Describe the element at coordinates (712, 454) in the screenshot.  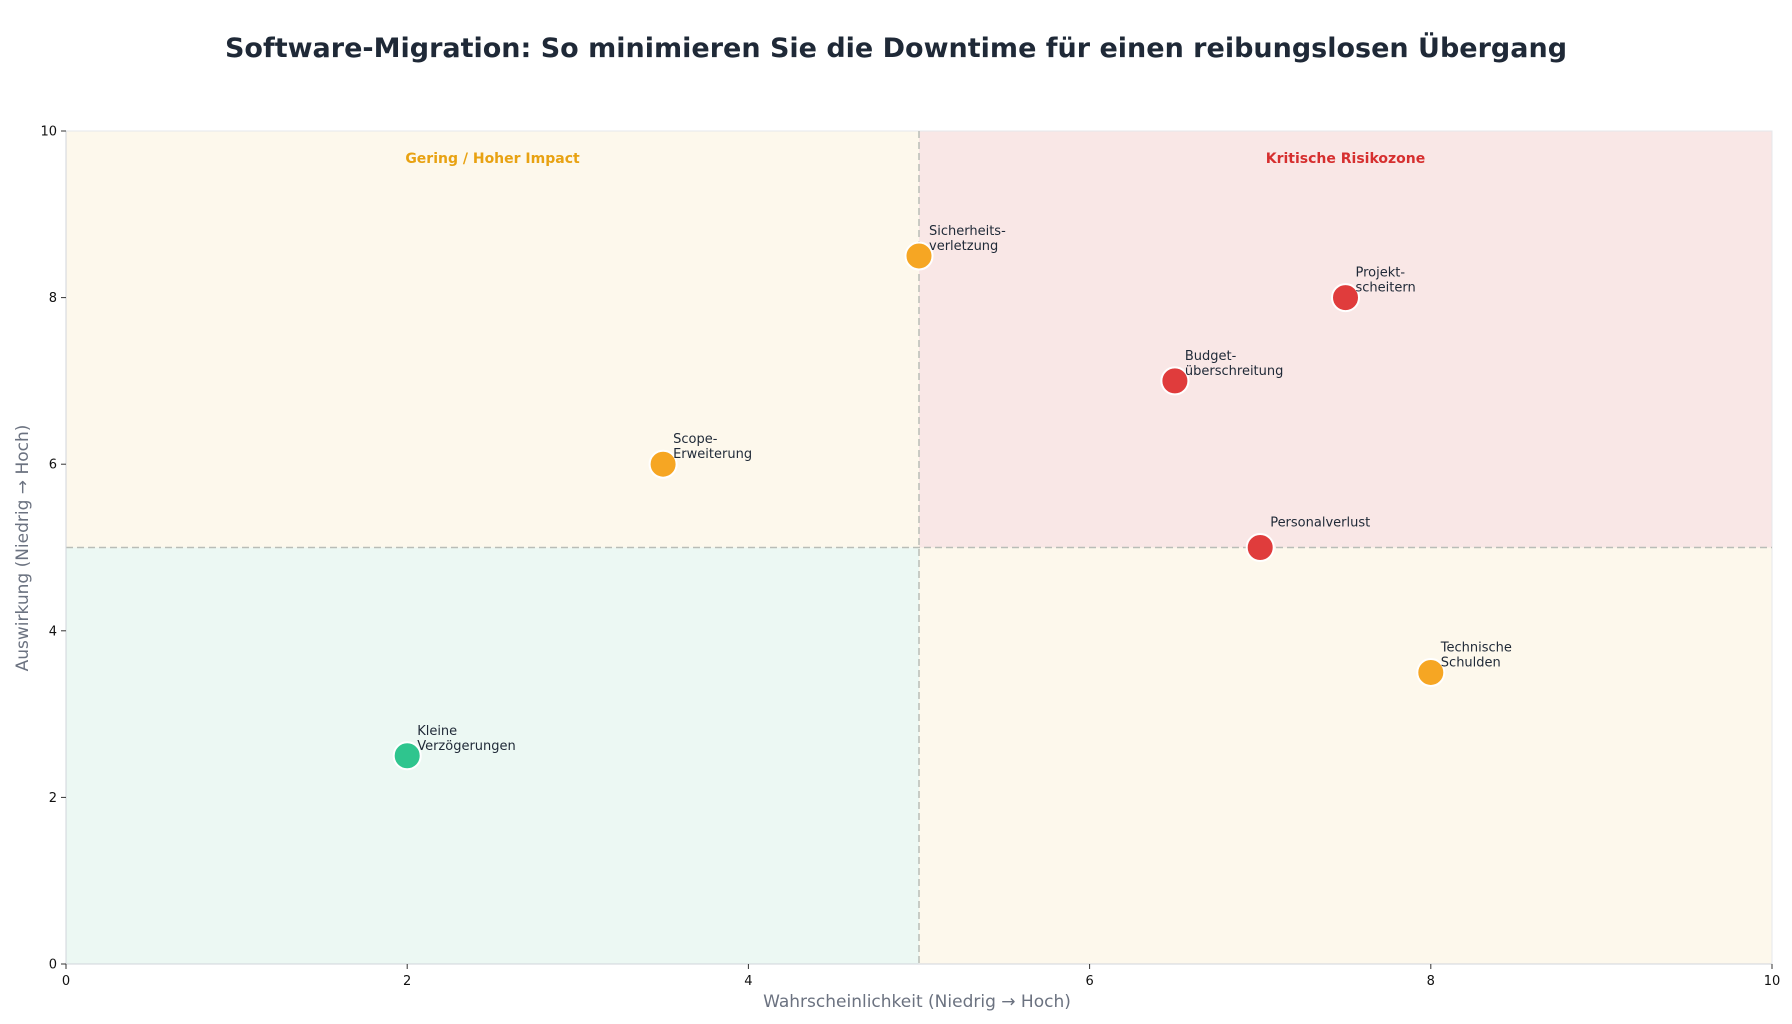
I see `risk-label-line: Erweiterung` at that location.